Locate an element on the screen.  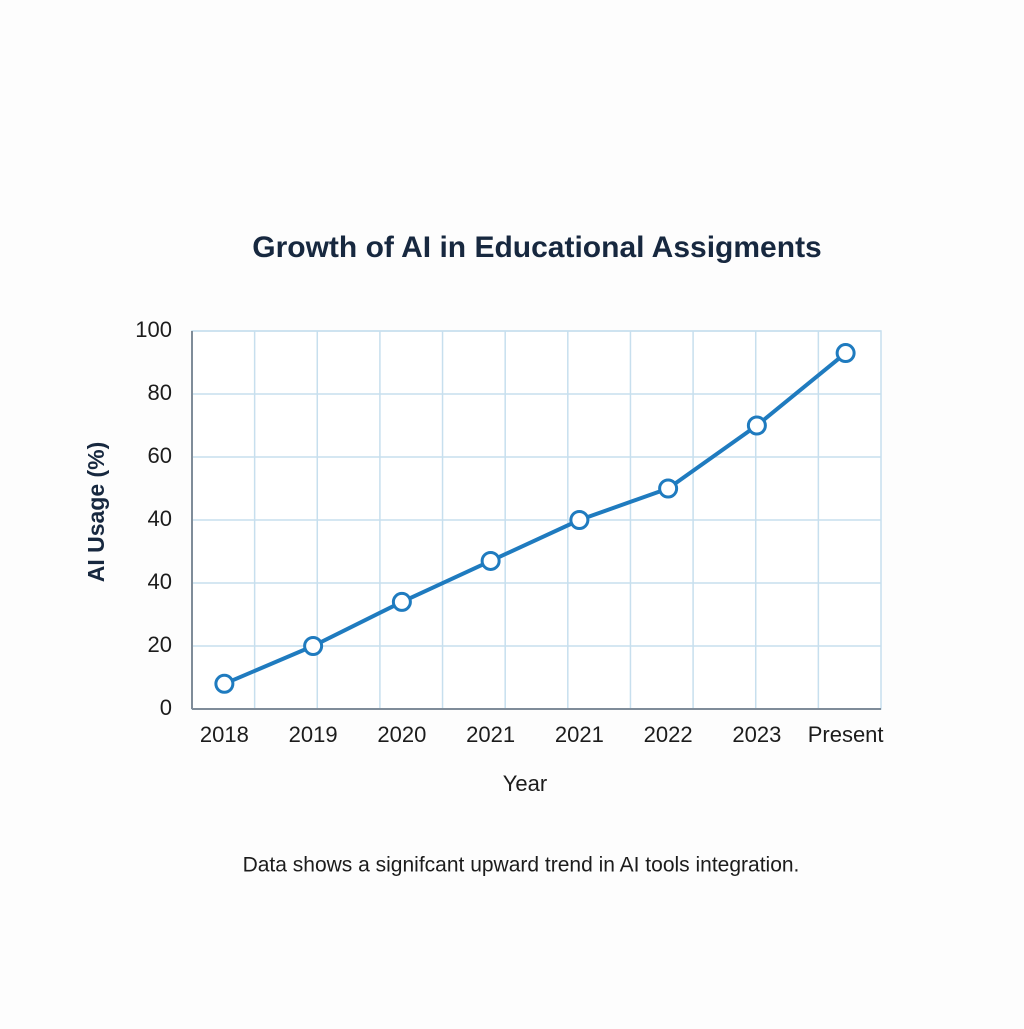
x-tick-label: 2022 is located at coordinates (668, 734).